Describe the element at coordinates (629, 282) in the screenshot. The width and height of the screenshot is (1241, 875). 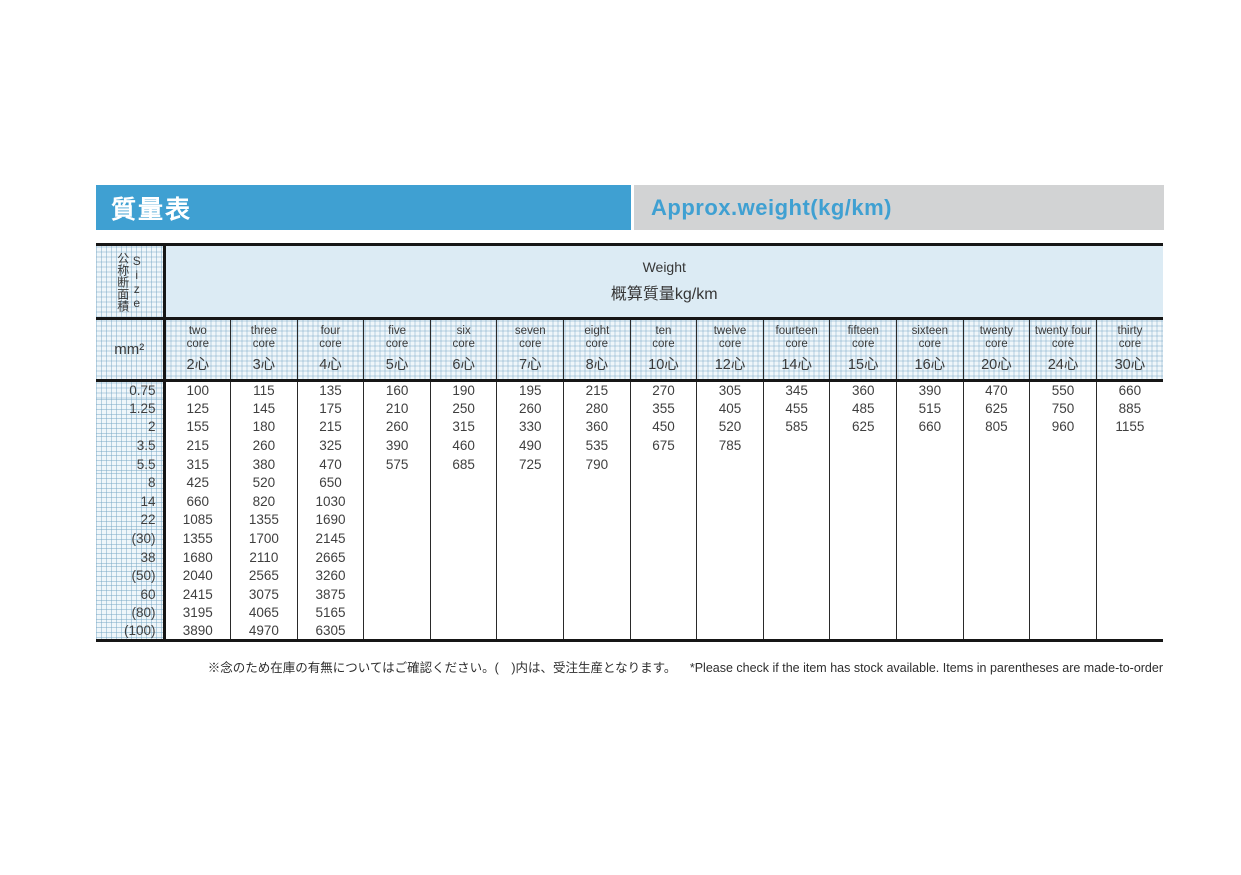
I see `header-row-weight: 公称断面積 Size Weight 概算質量kg/km` at that location.